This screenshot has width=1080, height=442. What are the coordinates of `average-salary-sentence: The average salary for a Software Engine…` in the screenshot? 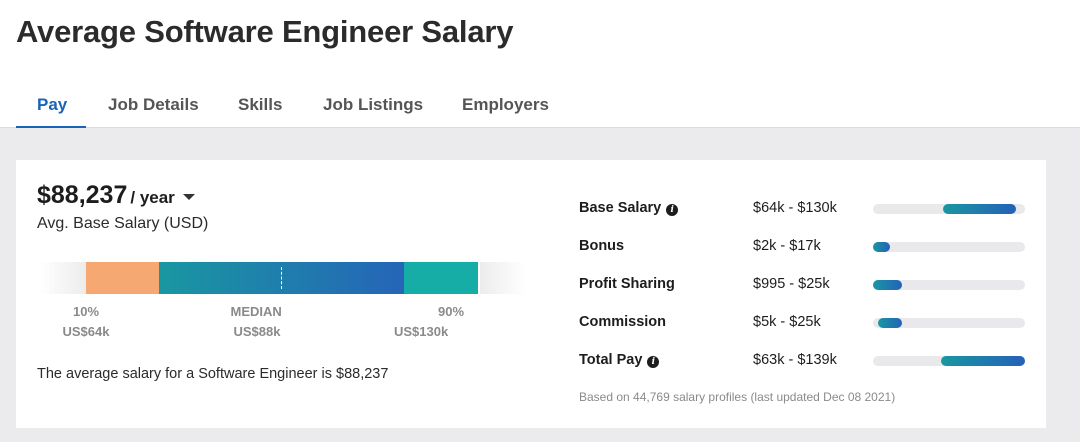 It's located at (213, 374).